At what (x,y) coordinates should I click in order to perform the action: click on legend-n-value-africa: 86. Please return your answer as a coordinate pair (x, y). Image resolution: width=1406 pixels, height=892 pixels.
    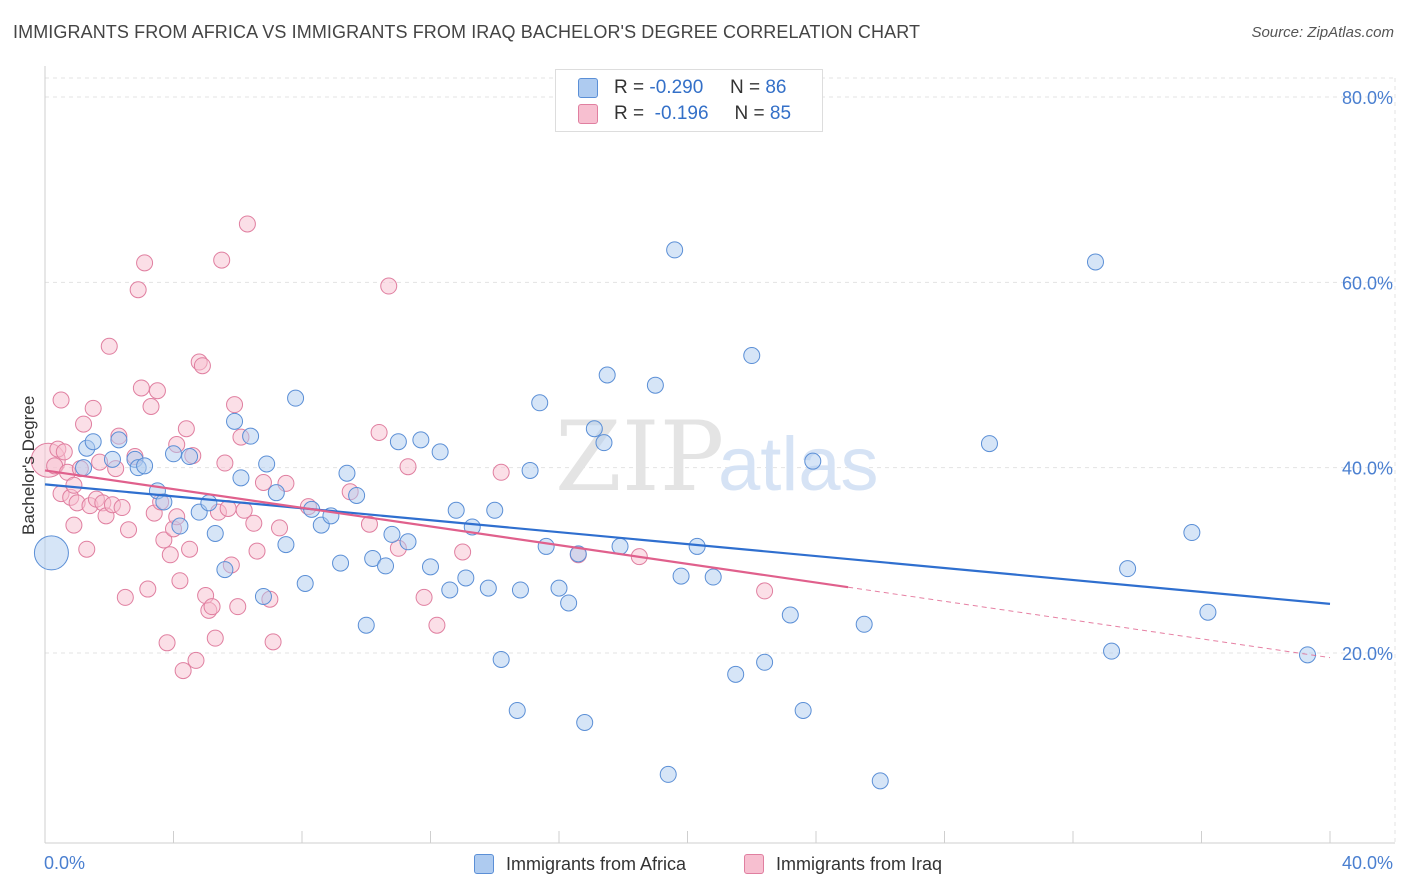
    Looking at the image, I should click on (776, 87).